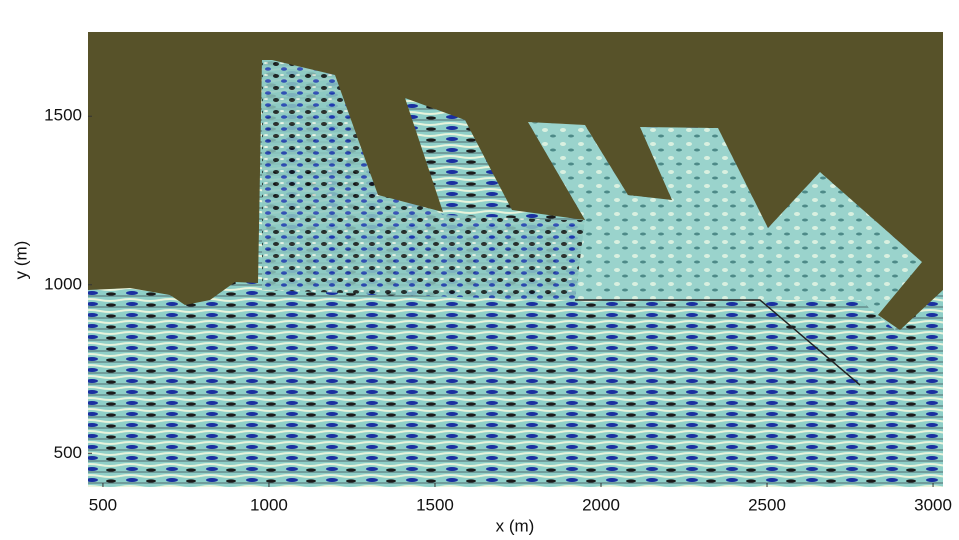  I want to click on y-axis-label: y (m), so click(20, 260).